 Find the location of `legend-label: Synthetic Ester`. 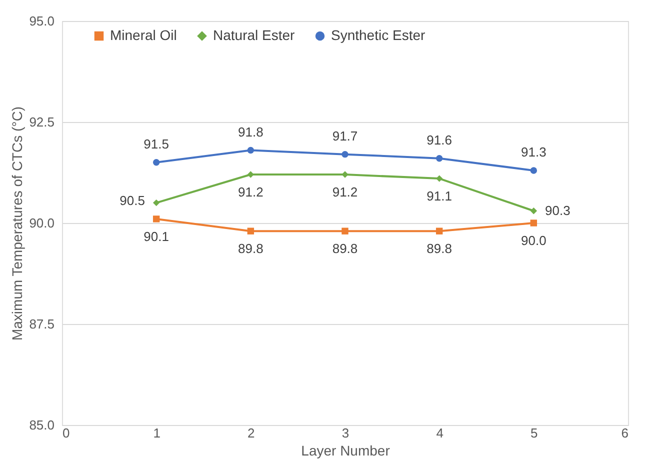

legend-label: Synthetic Ester is located at coordinates (378, 35).